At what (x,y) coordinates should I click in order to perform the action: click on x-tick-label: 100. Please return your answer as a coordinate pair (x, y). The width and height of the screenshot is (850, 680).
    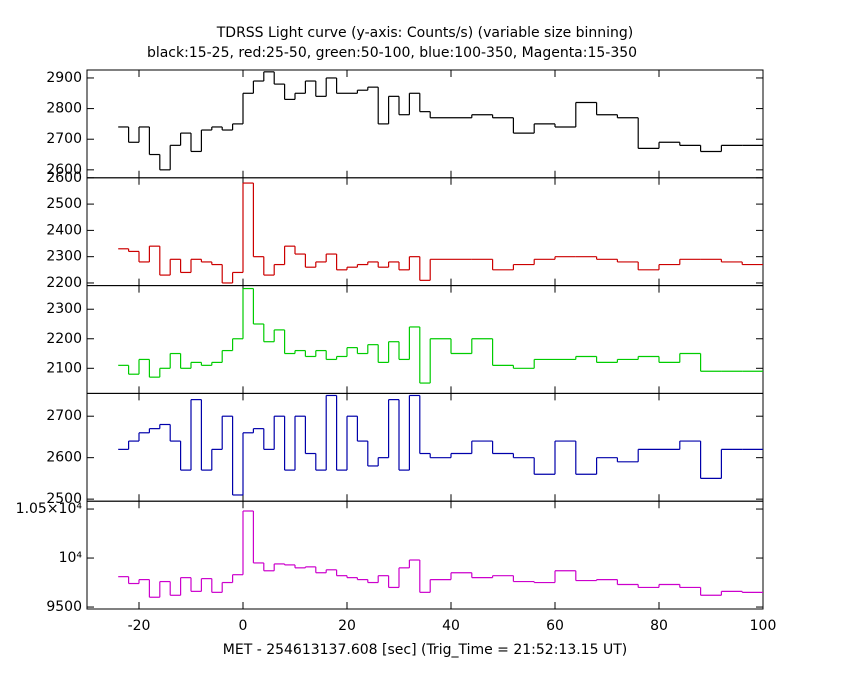
    Looking at the image, I should click on (763, 626).